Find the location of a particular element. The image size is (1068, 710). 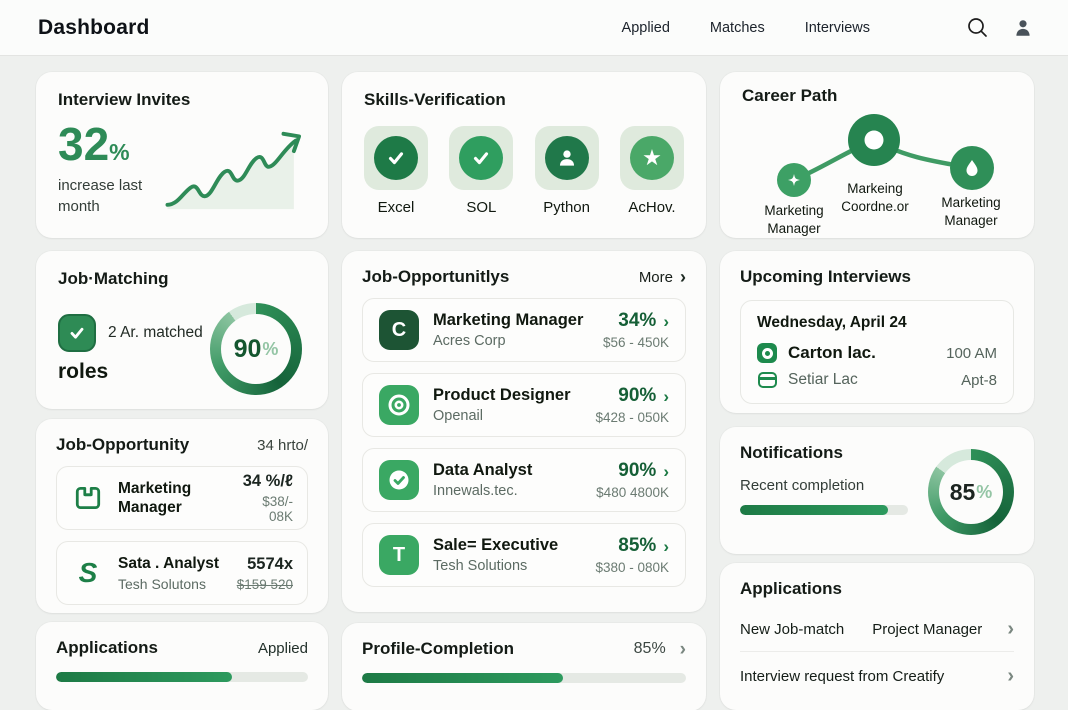

job-salary: $159 520 is located at coordinates (264, 584).